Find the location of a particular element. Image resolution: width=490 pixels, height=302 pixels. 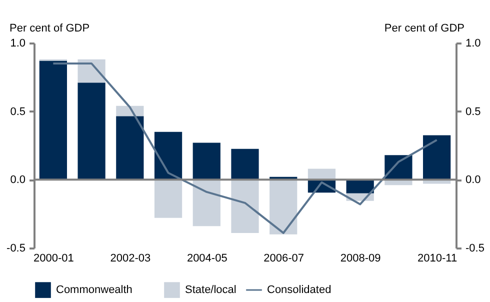

legend-label: Commonwealth is located at coordinates (94, 290).